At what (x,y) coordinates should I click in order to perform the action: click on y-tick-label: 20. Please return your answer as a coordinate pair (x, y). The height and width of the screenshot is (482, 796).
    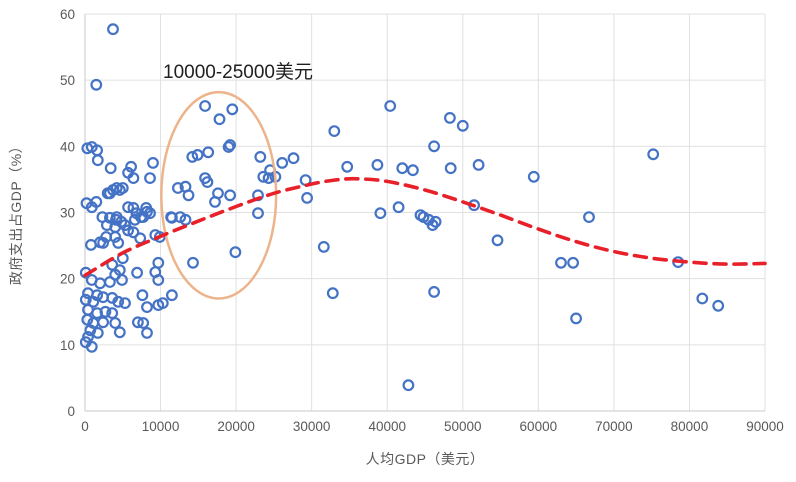
    Looking at the image, I should click on (67, 279).